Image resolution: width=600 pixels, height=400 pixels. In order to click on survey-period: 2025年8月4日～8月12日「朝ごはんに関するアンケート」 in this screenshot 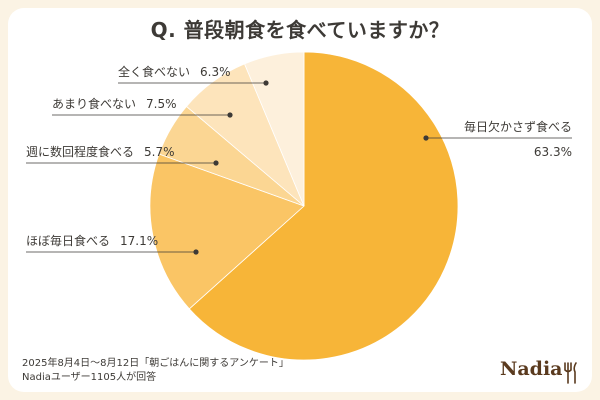, I will do `click(155, 363)`.